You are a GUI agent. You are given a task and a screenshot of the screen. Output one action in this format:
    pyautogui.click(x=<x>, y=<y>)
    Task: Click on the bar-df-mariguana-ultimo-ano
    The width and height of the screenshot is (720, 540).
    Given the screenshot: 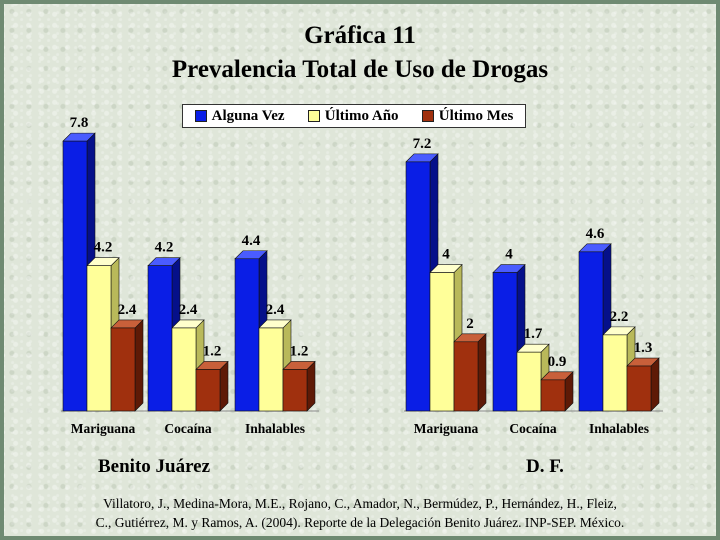 What is the action you would take?
    pyautogui.click(x=442, y=342)
    